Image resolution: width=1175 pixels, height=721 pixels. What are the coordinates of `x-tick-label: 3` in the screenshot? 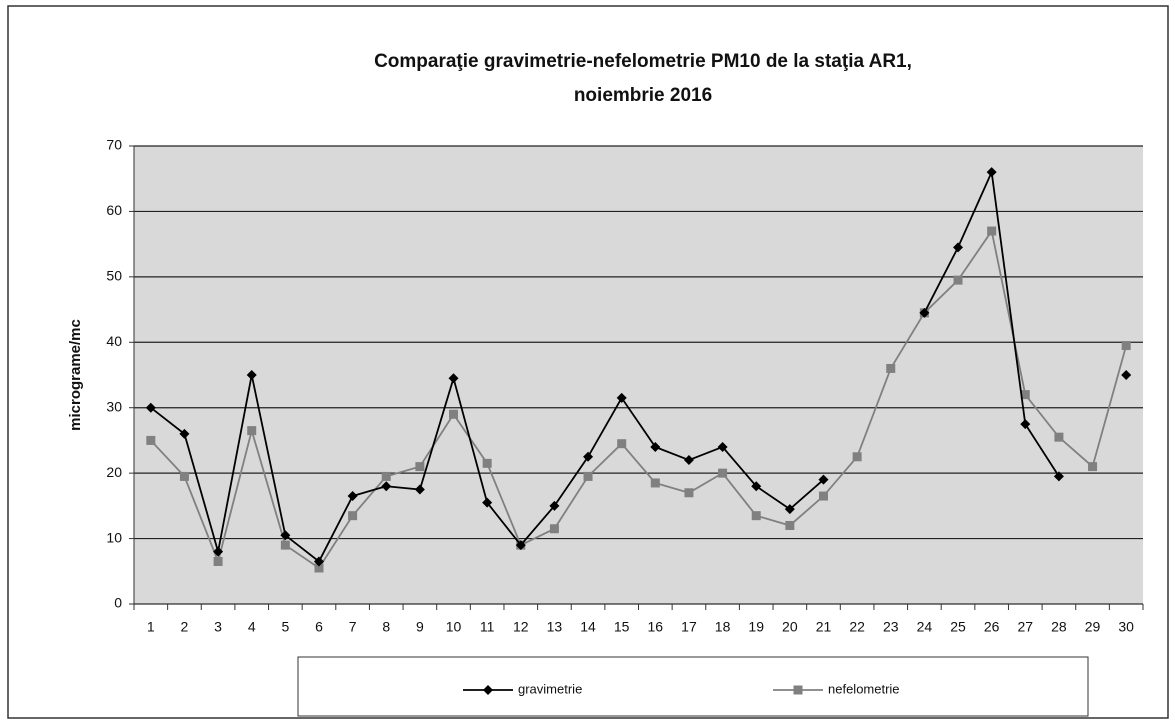 It's located at (218, 627).